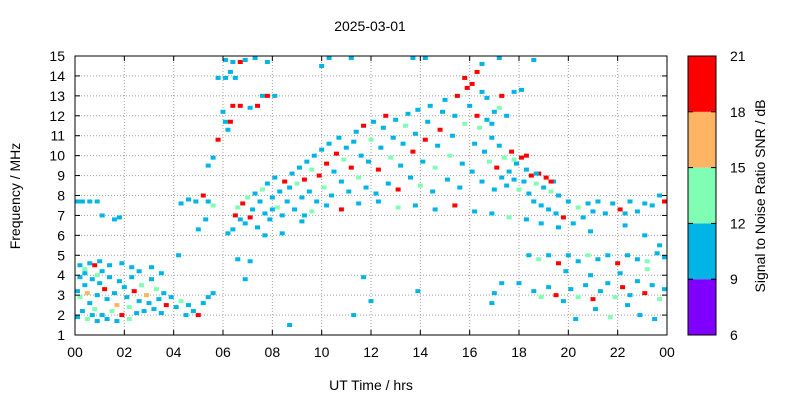 This screenshot has height=400, width=800. I want to click on y-tick-label: 12, so click(57, 116).